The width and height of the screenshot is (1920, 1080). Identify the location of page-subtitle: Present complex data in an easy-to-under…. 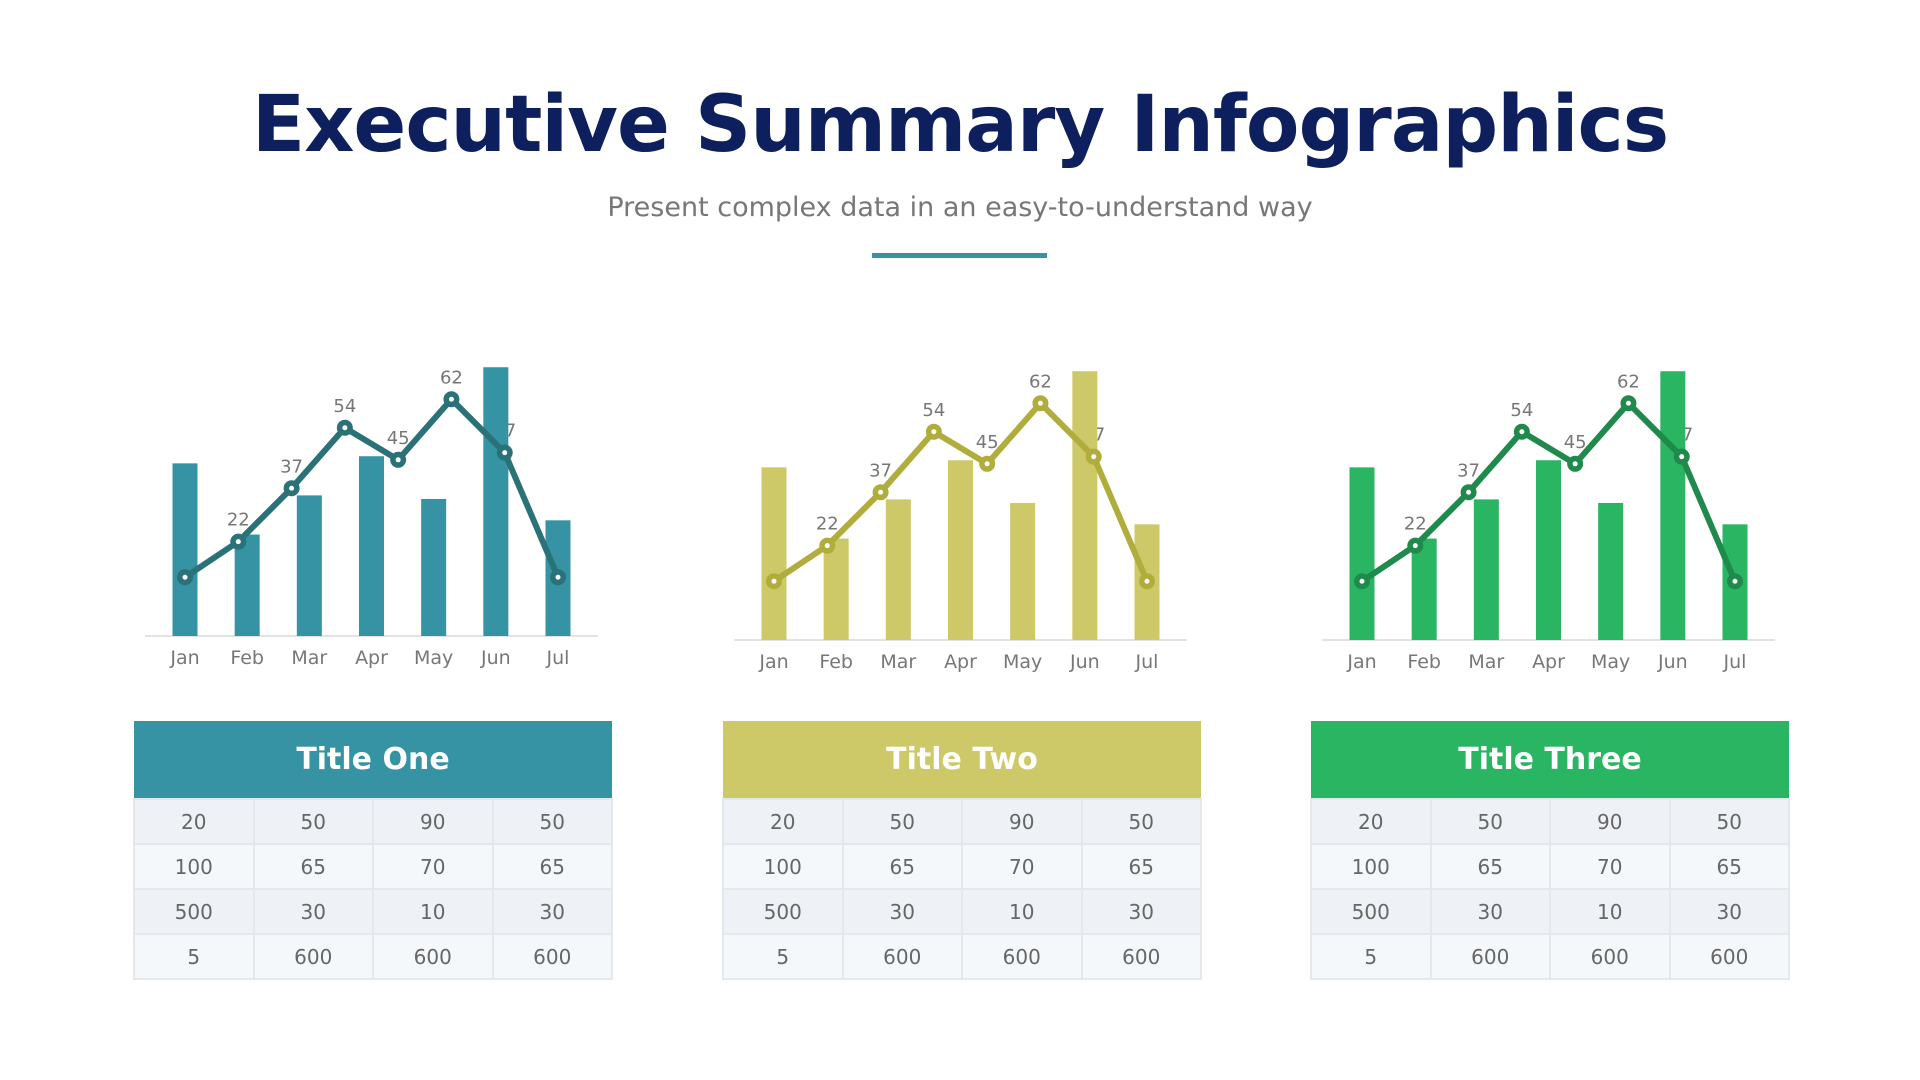
(960, 207).